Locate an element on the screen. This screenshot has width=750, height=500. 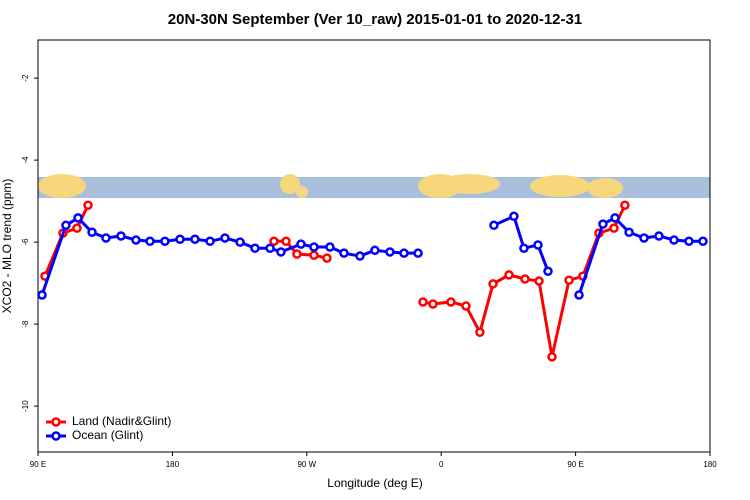
y-tick-label: -4 is located at coordinates (25, 160).